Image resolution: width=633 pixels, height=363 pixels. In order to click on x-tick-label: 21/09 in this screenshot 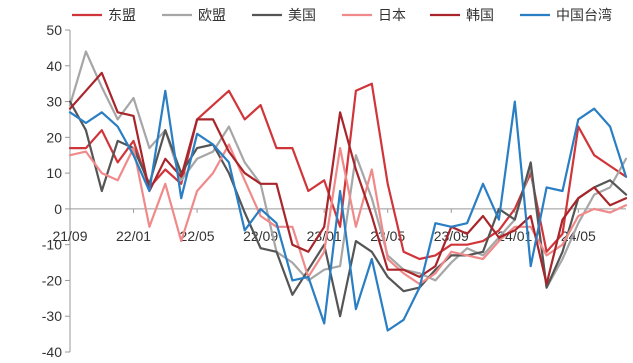, I will do `click(69, 236)`.